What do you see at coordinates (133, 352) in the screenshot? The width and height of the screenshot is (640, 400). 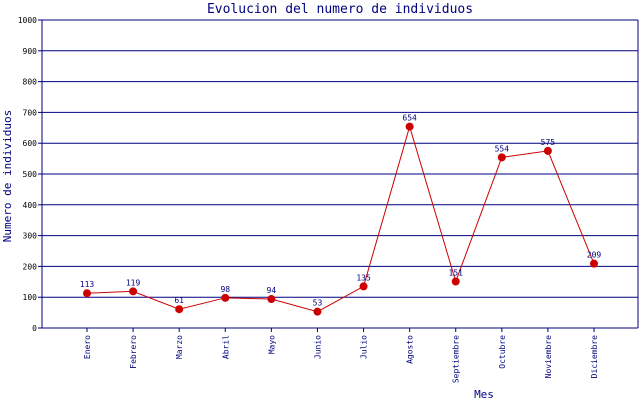 I see `x-tick-label: Febrero` at bounding box center [133, 352].